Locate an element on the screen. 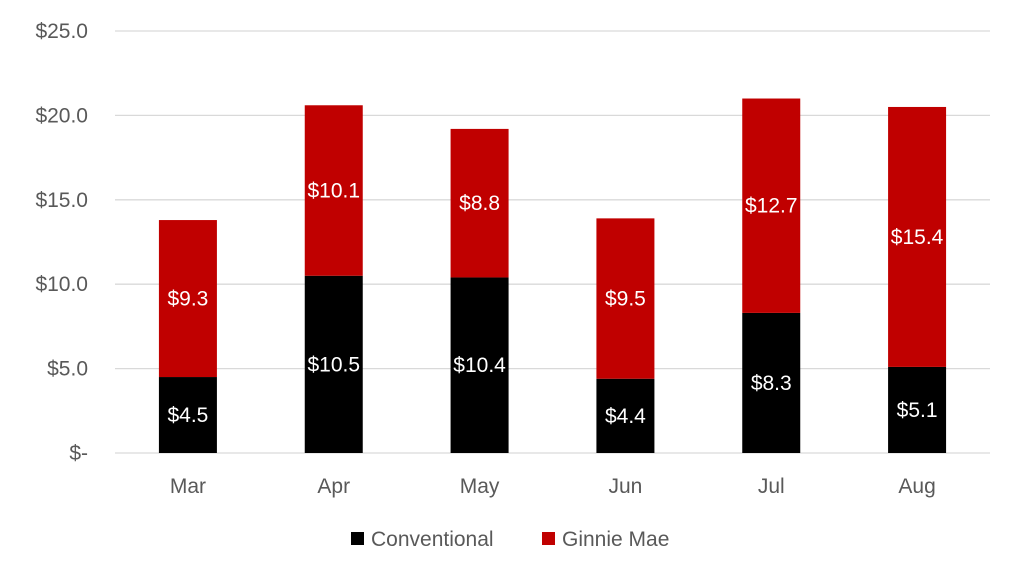 This screenshot has width=1024, height=588. y-axis-tick-labels: $- $5.0 $10.0 $15.0 $20.0 $25.0 is located at coordinates (61, 242).